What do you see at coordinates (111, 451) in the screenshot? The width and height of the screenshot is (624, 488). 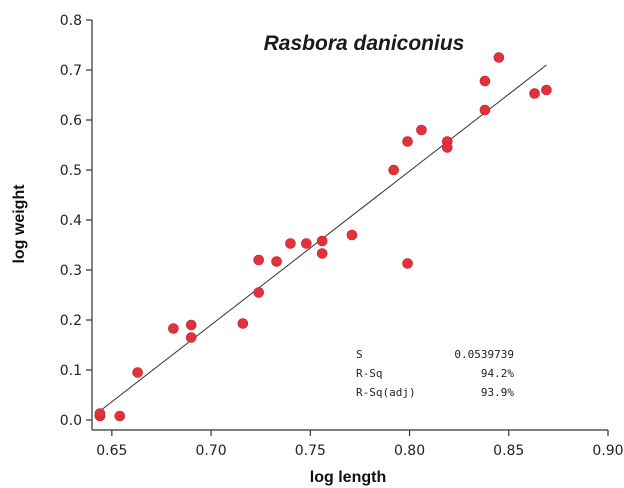 I see `x-tick-label: 0.65` at bounding box center [111, 451].